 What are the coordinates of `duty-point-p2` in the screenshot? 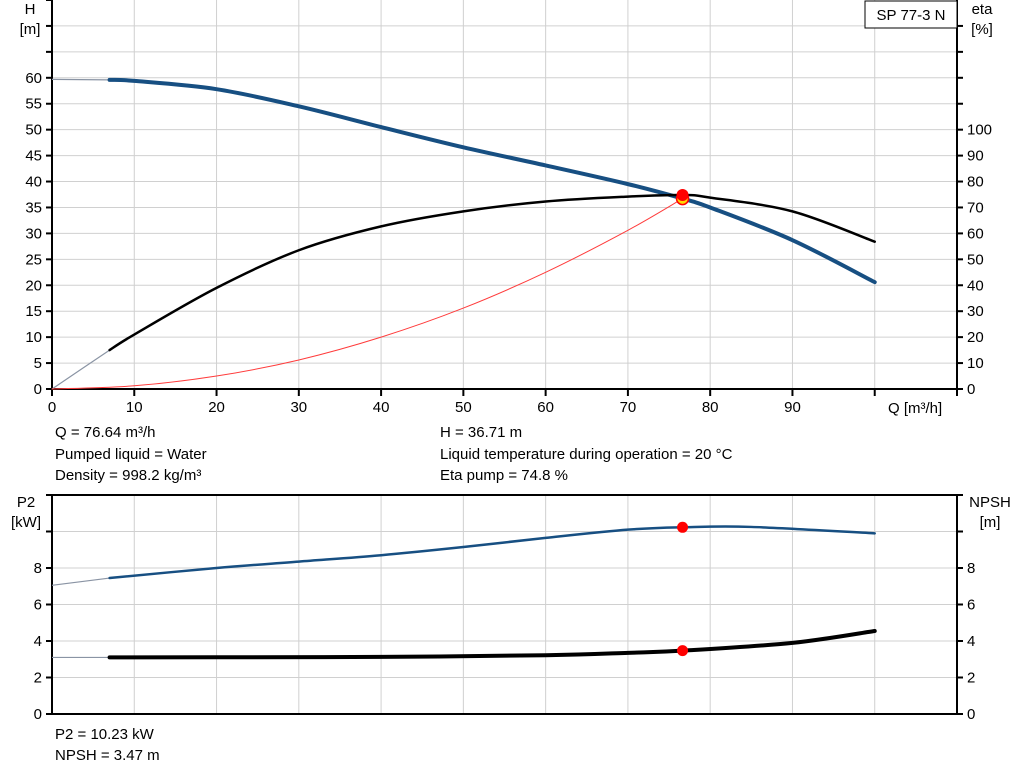 It's located at (683, 527).